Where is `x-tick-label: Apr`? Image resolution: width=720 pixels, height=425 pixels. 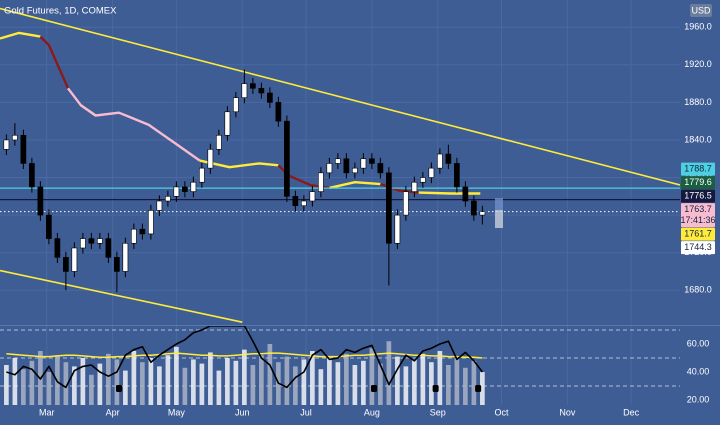
x-tick-label: Apr is located at coordinates (113, 412).